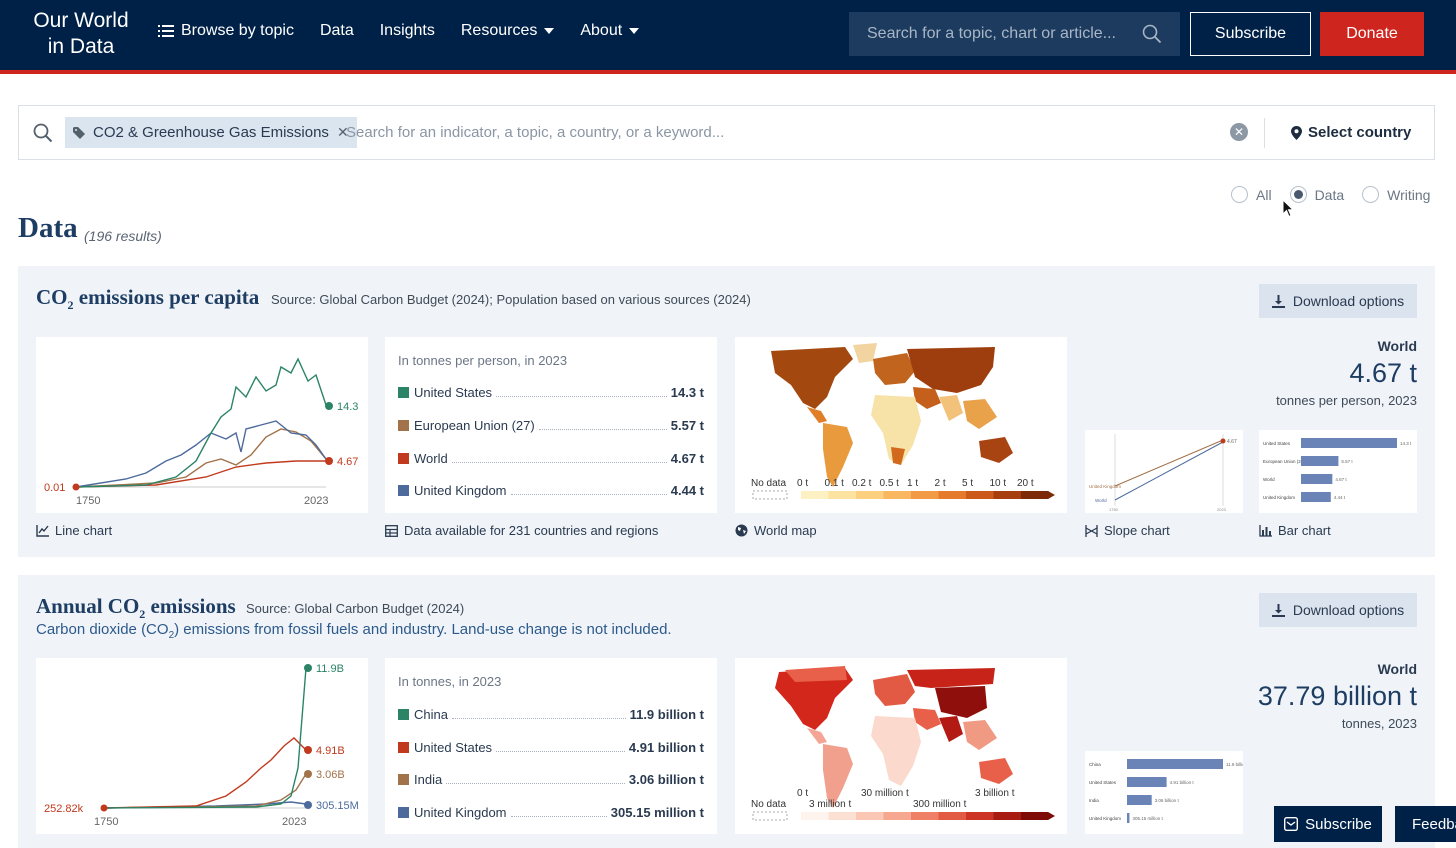 This screenshot has height=848, width=1456. I want to click on nav-data-label: Data, so click(336, 30).